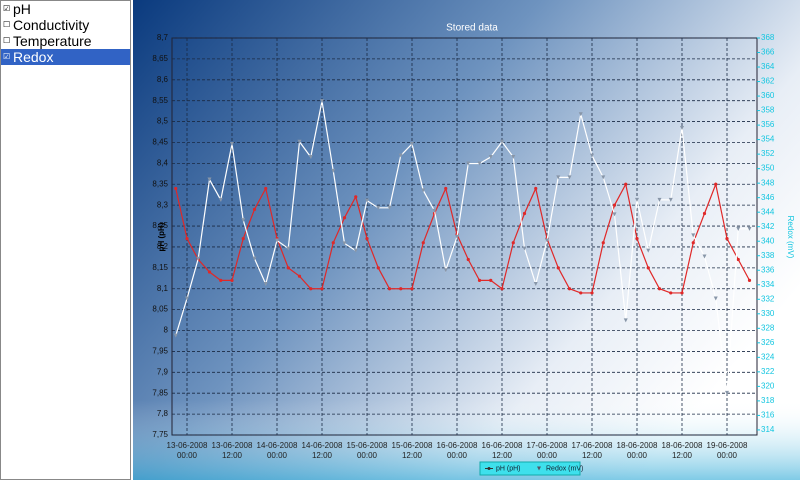 This screenshot has height=480, width=800. What do you see at coordinates (768, 37) in the screenshot?
I see `y2-tick-label: 368` at bounding box center [768, 37].